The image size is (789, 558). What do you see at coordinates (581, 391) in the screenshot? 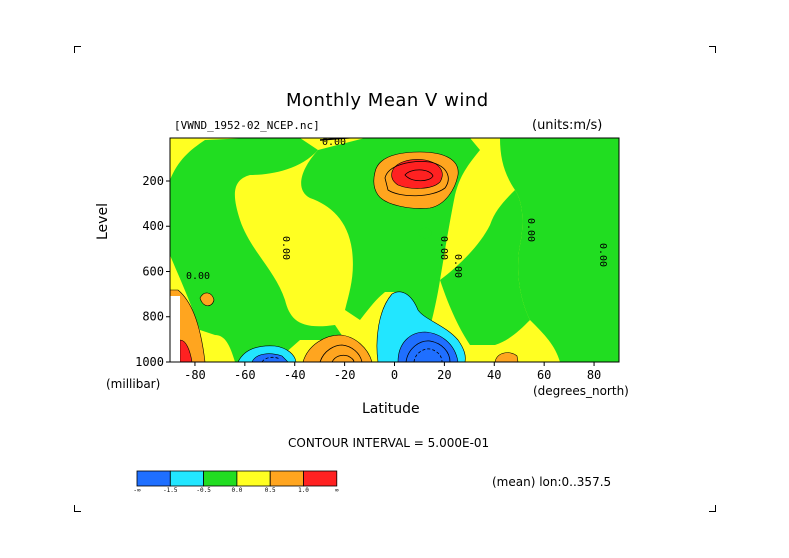
I see `x-unit-label: (degrees_north)` at bounding box center [581, 391].